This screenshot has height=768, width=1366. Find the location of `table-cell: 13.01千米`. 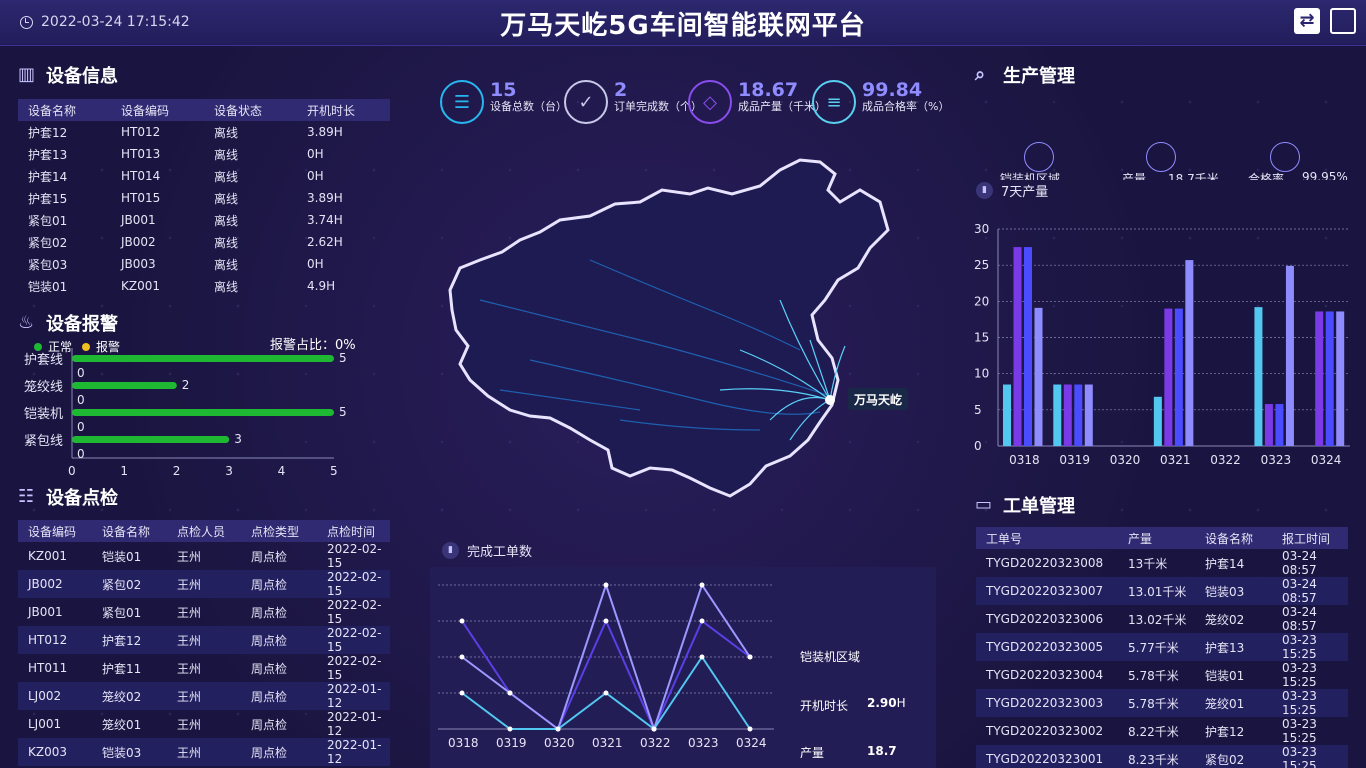

table-cell: 13.01千米 is located at coordinates (1156, 591).